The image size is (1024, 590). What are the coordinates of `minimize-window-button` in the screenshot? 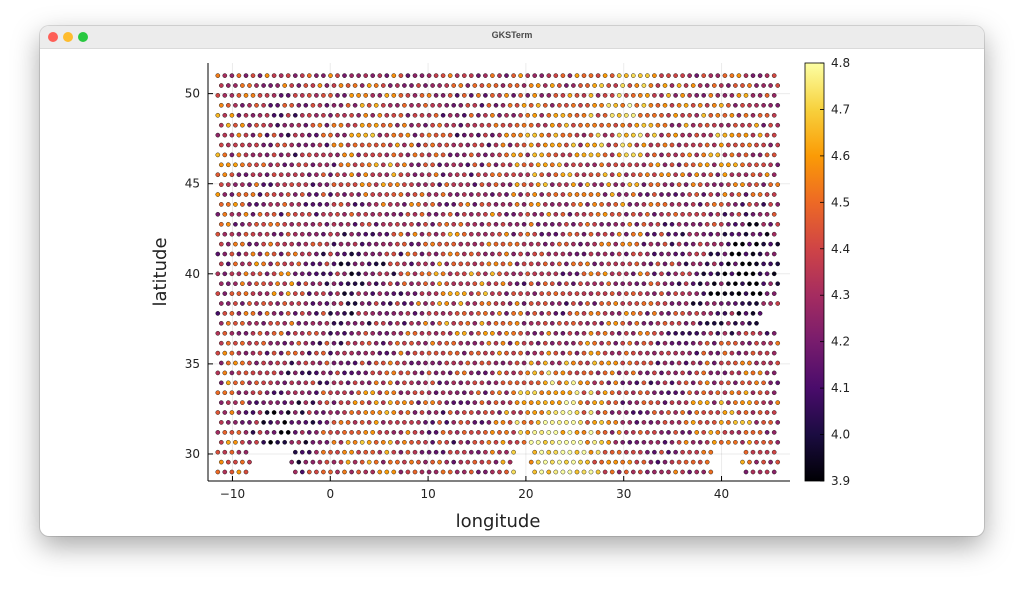 It's located at (68, 37).